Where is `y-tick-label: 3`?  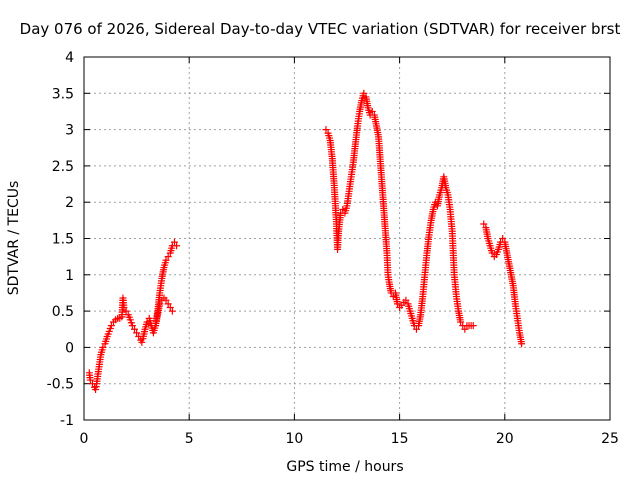
y-tick-label: 3 is located at coordinates (69, 131).